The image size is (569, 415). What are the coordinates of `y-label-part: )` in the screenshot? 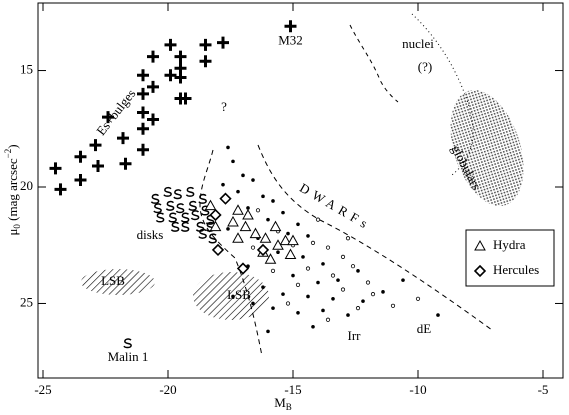 It's located at (12, 146).